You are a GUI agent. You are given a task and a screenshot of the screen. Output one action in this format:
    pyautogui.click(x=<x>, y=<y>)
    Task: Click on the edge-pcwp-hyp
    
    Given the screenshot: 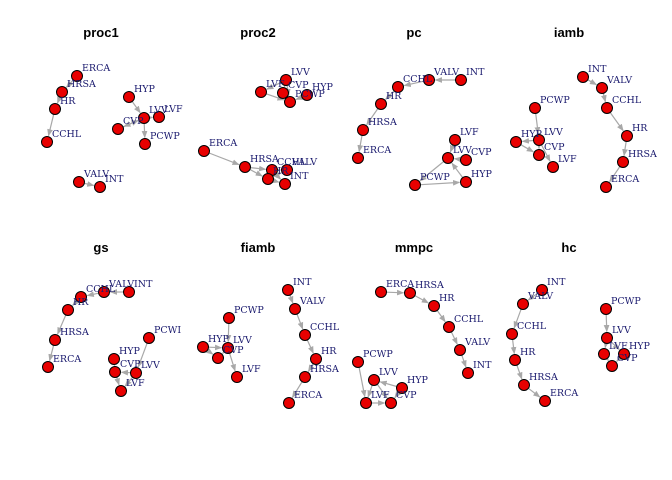 What is the action you would take?
    pyautogui.click(x=440, y=182)
    